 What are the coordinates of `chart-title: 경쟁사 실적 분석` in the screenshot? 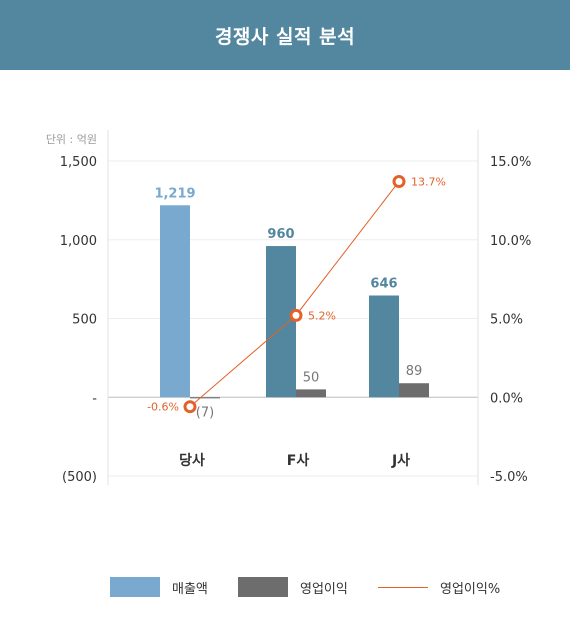 It's located at (285, 36).